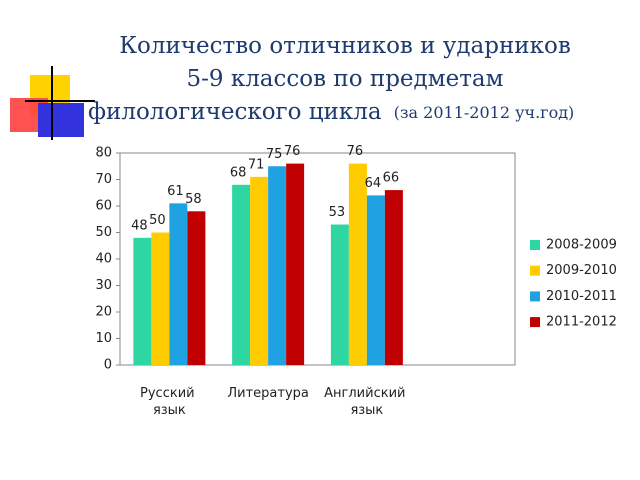 This screenshot has height=480, width=640. What do you see at coordinates (345, 46) in the screenshot?
I see `chart-title: Количество отличников и ударников` at bounding box center [345, 46].